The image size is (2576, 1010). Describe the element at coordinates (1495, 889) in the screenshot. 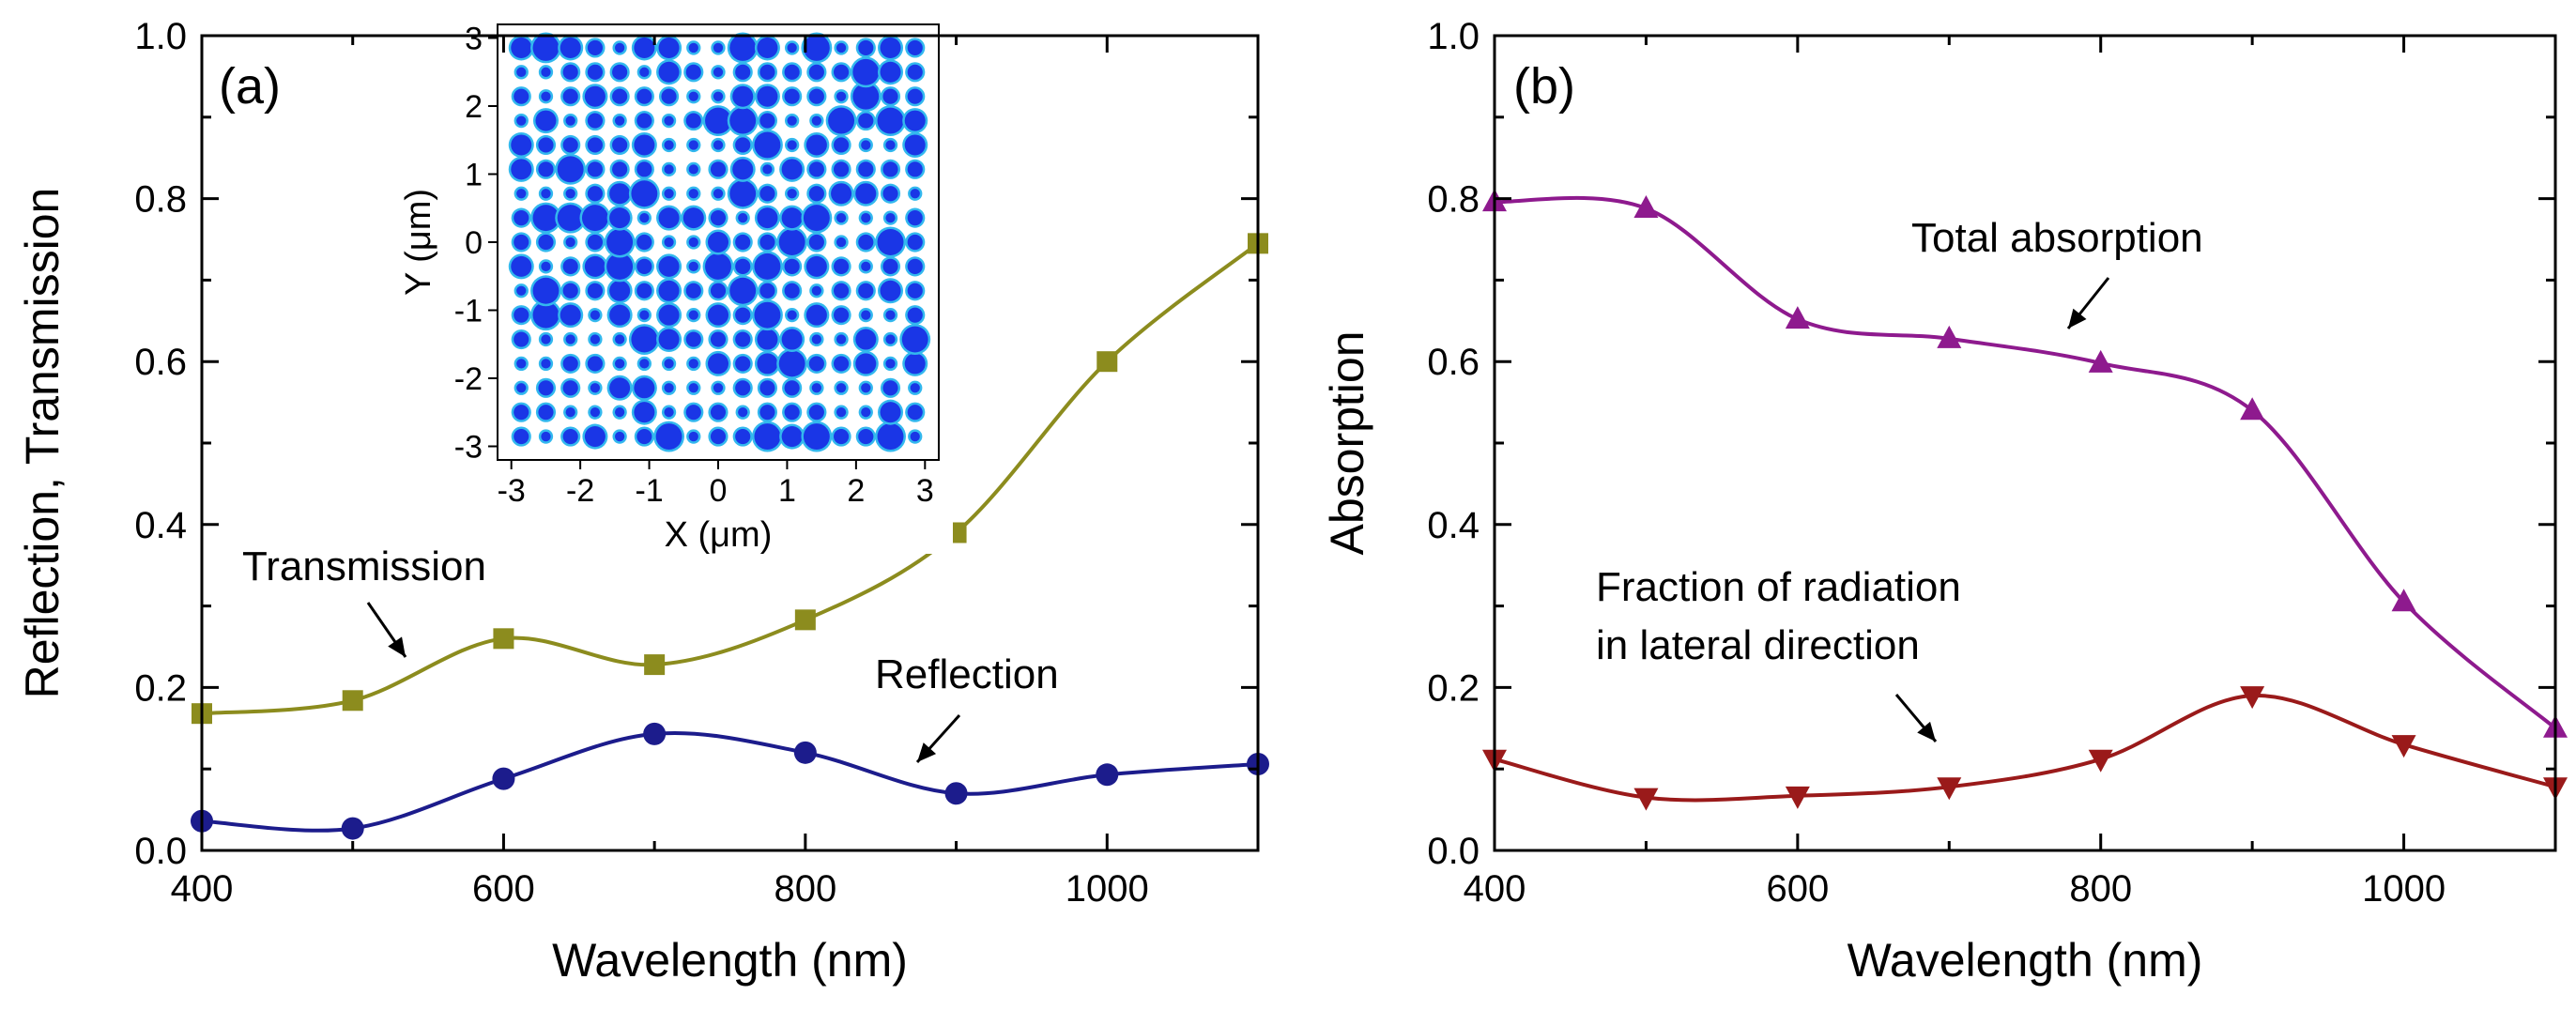

I see `b-x-tick-label-400: 400` at that location.